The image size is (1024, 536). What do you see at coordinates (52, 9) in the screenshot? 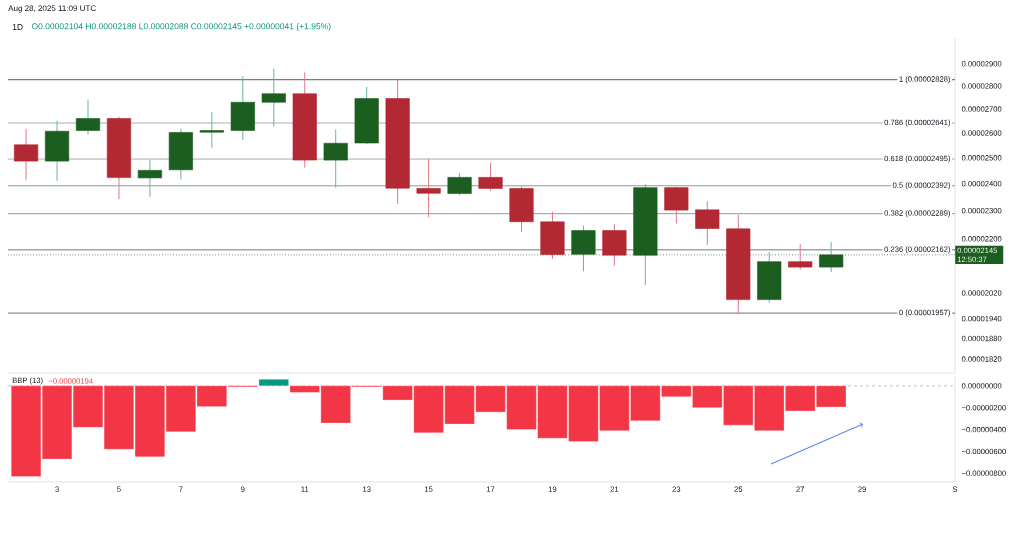
I see `text: Aug 28, 2025 11:09 UTC` at bounding box center [52, 9].